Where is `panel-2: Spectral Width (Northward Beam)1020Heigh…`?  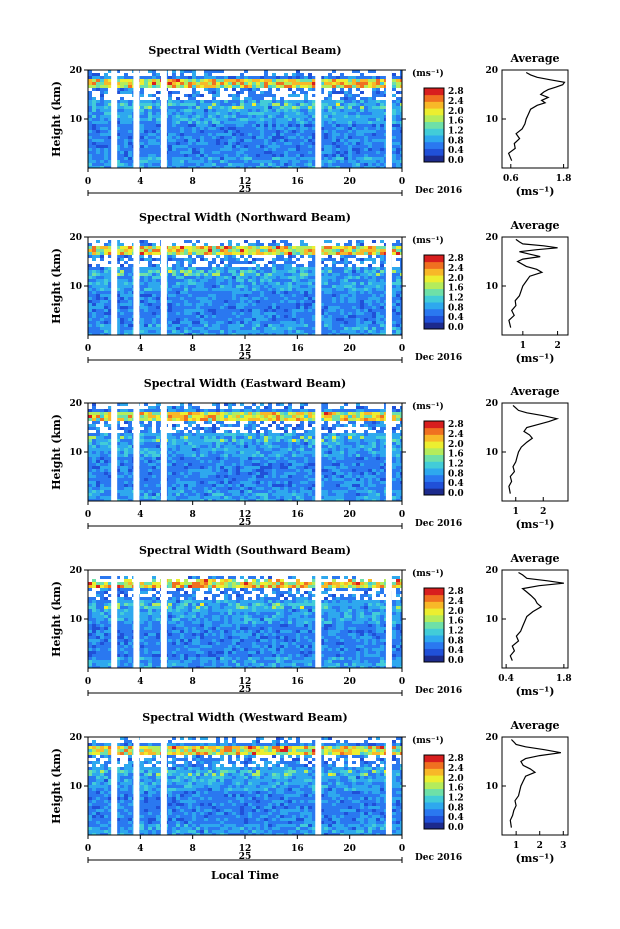
panel-2: Spectral Width (Northward Beam)1020Heigh… is located at coordinates (309, 288).